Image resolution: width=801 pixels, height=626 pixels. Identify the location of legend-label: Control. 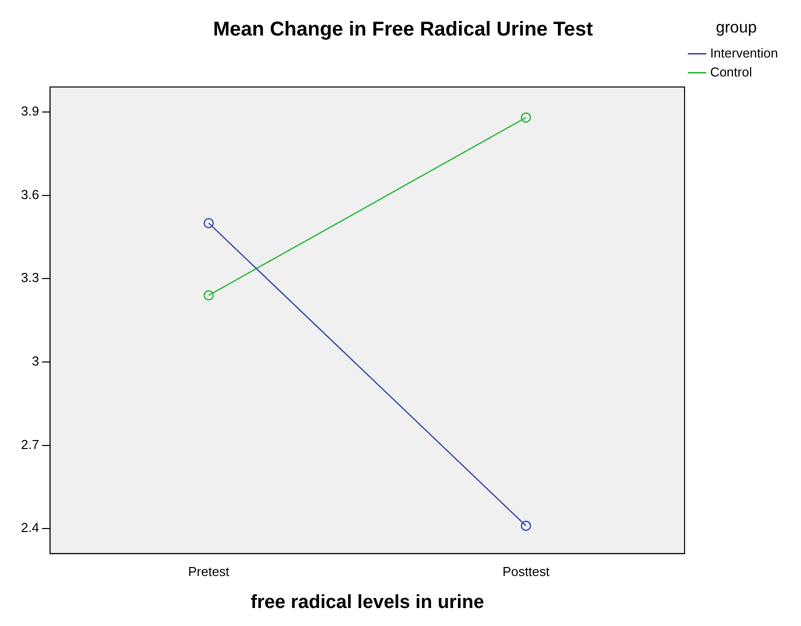
(731, 72).